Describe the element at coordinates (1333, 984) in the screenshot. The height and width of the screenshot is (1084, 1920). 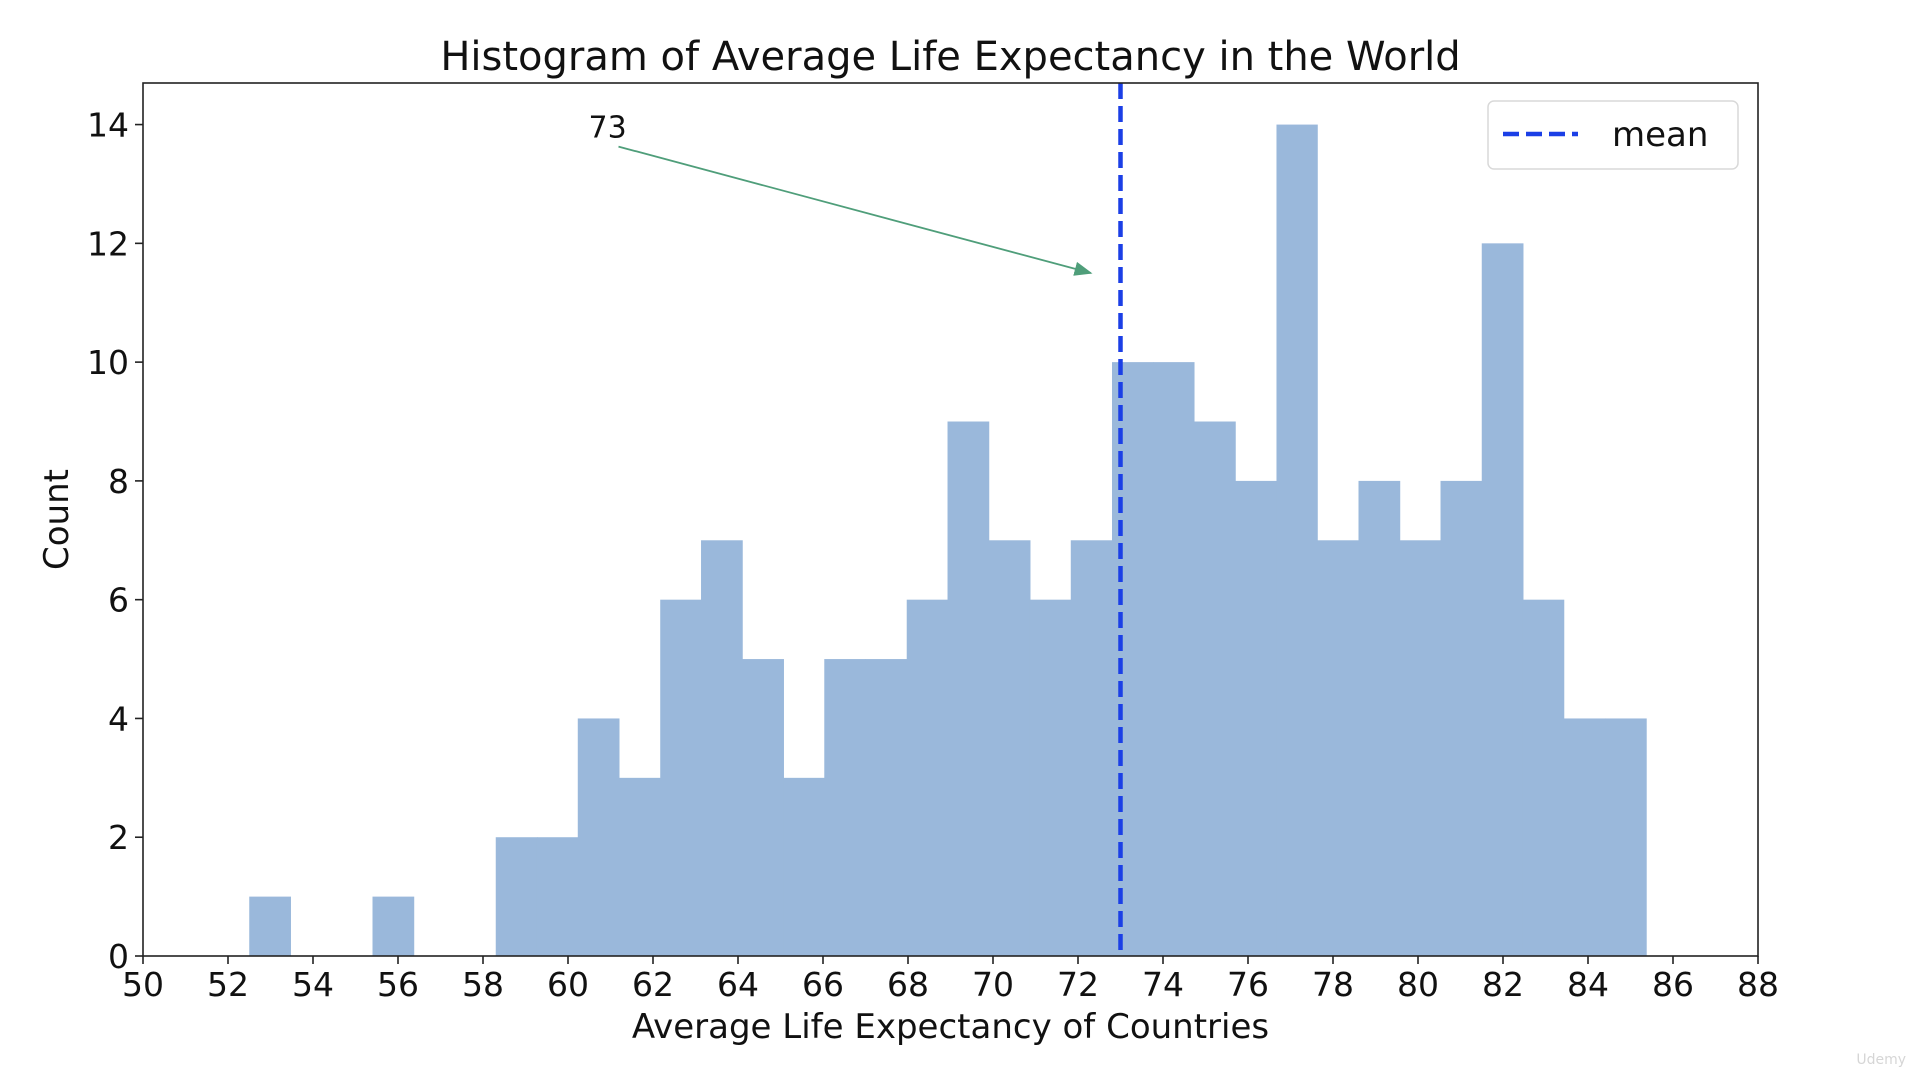
I see `x-tick-label: 78` at that location.